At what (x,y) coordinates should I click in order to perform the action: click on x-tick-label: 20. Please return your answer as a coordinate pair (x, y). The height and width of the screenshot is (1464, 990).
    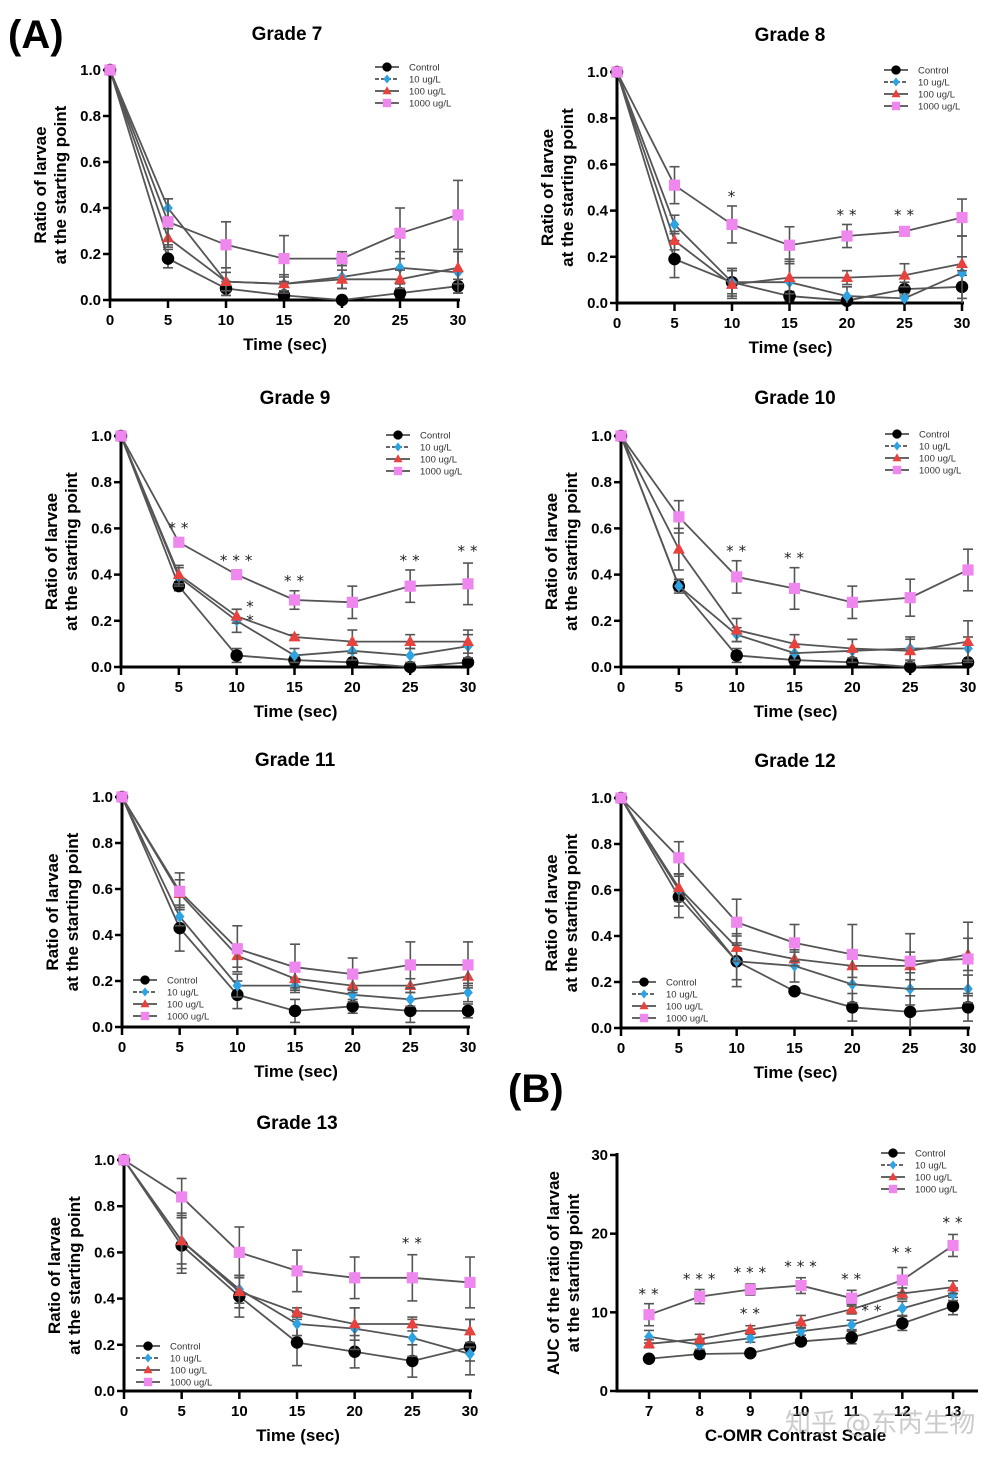
    Looking at the image, I should click on (352, 1047).